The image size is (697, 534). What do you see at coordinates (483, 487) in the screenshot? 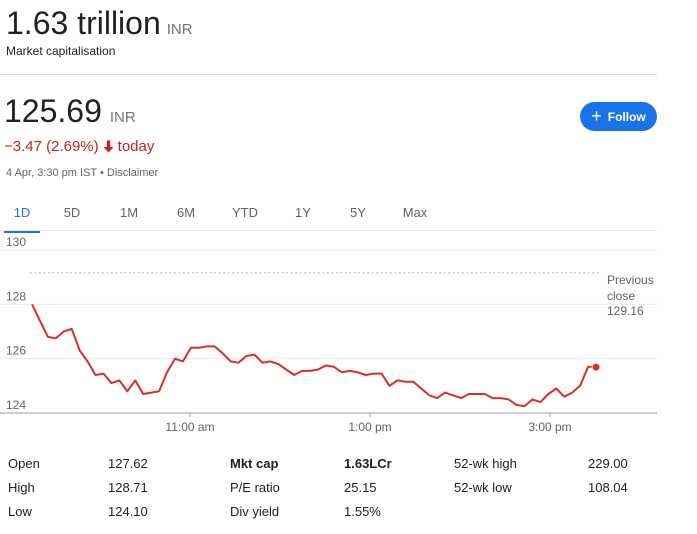
I see `stat-label: 52-wk low` at bounding box center [483, 487].